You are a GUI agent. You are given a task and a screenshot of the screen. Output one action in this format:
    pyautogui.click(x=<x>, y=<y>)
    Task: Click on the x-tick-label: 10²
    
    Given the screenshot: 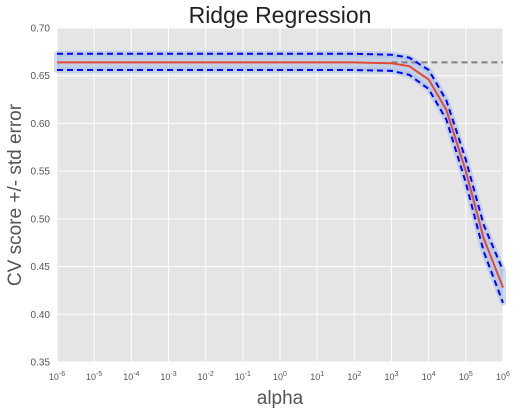 What is the action you would take?
    pyautogui.click(x=354, y=376)
    